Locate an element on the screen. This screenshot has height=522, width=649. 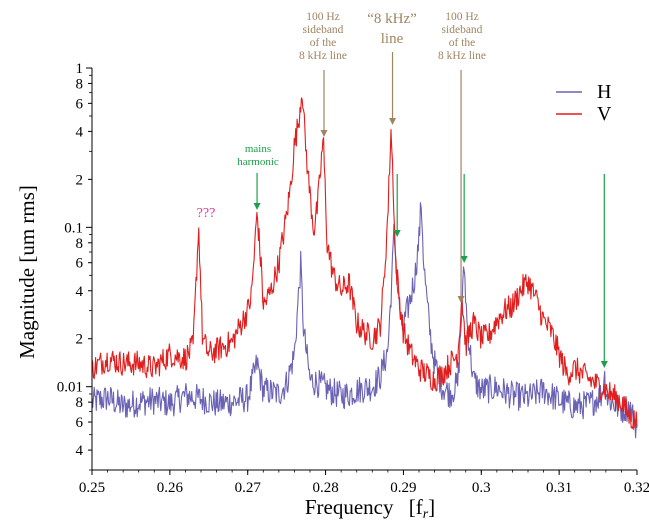
y-tick-label: 1 is located at coordinates (80, 69).